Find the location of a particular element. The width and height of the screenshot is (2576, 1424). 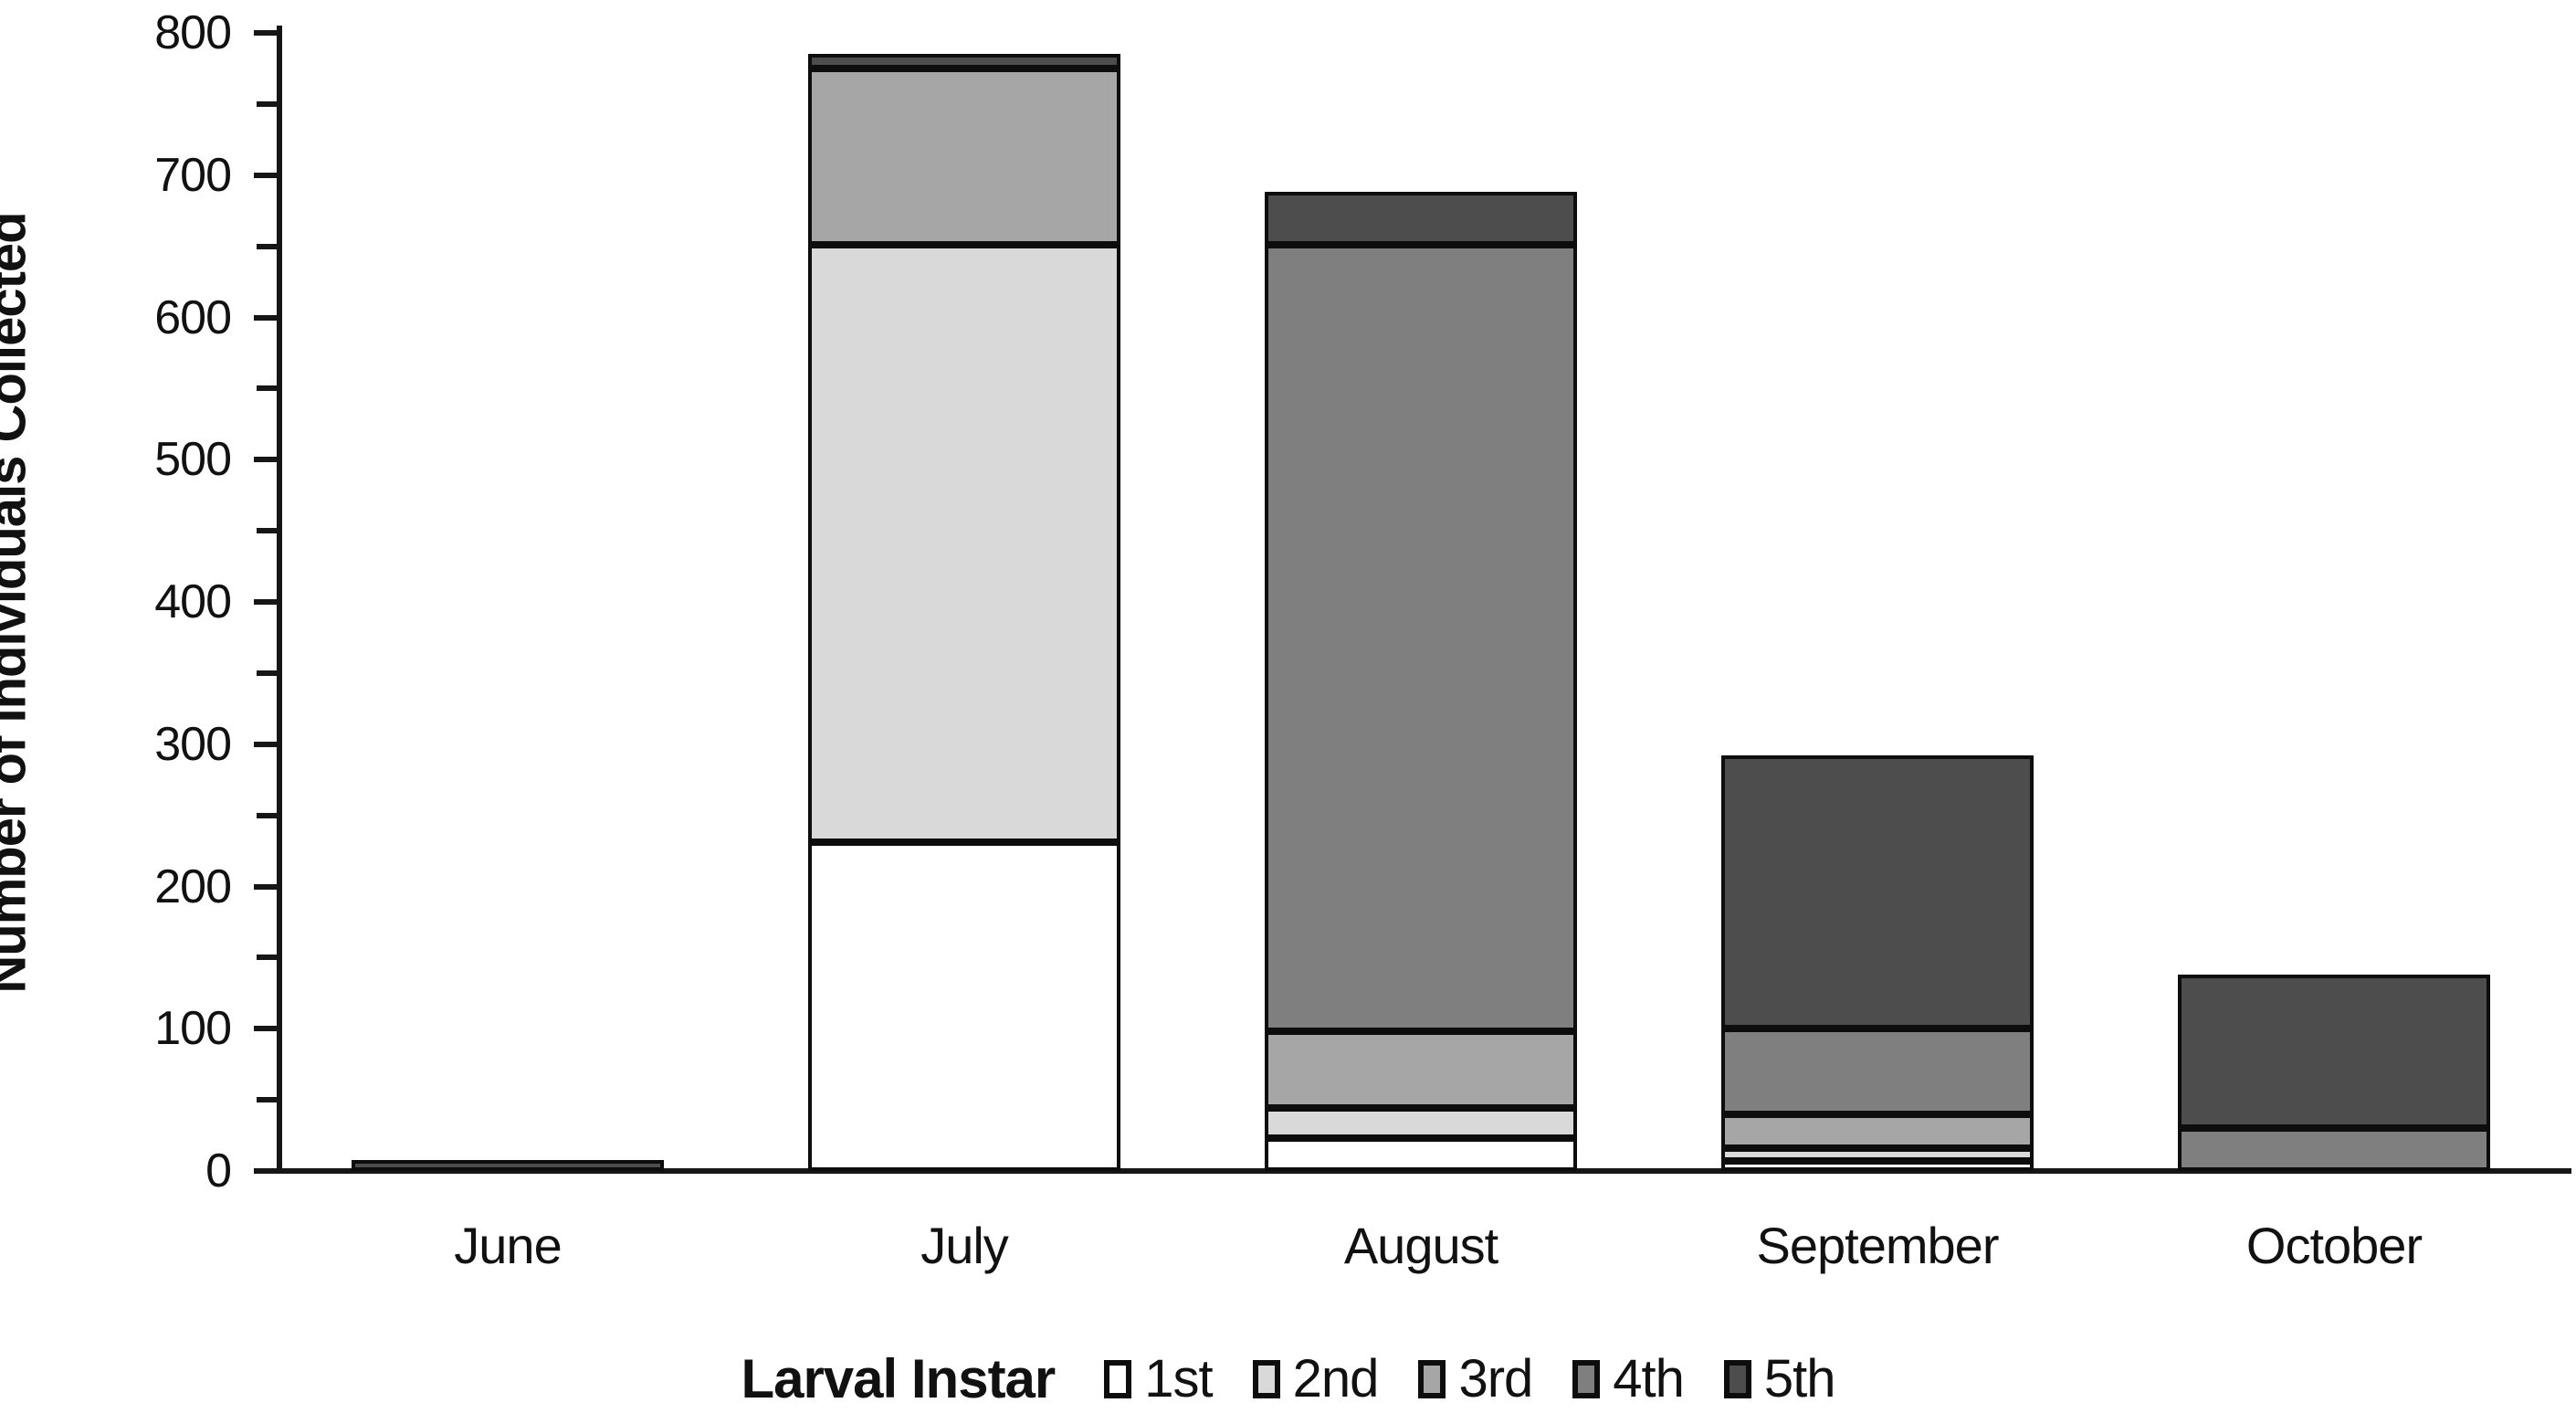

legend-swatch-5th-icon is located at coordinates (1737, 1378).